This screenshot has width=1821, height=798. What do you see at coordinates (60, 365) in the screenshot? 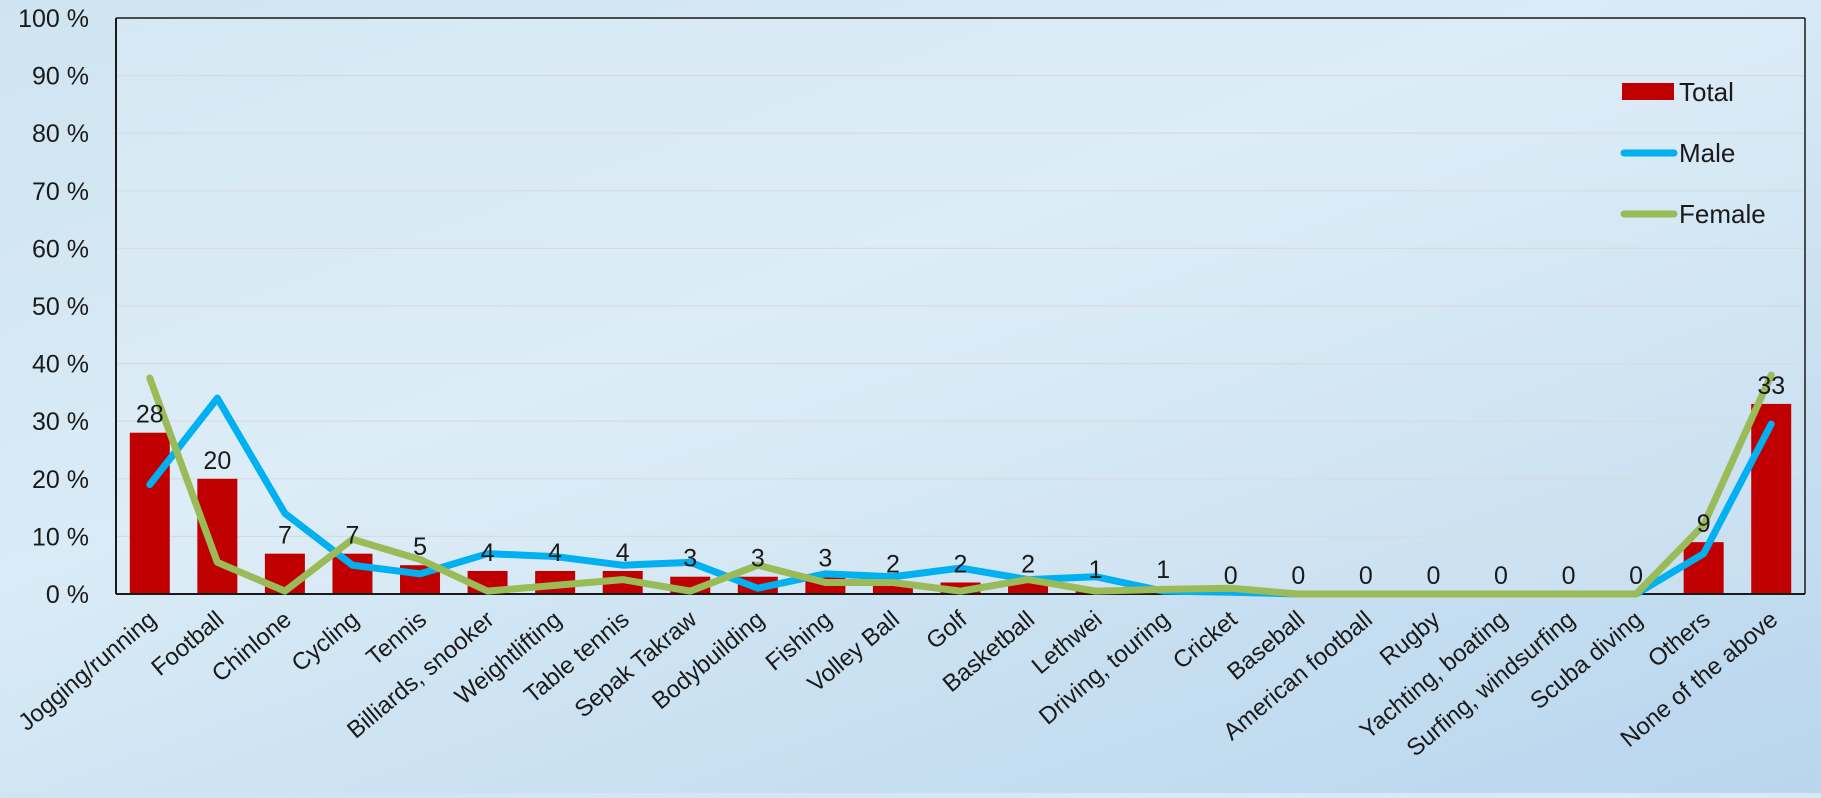
I see `y-tick-label: 40 %` at bounding box center [60, 365].